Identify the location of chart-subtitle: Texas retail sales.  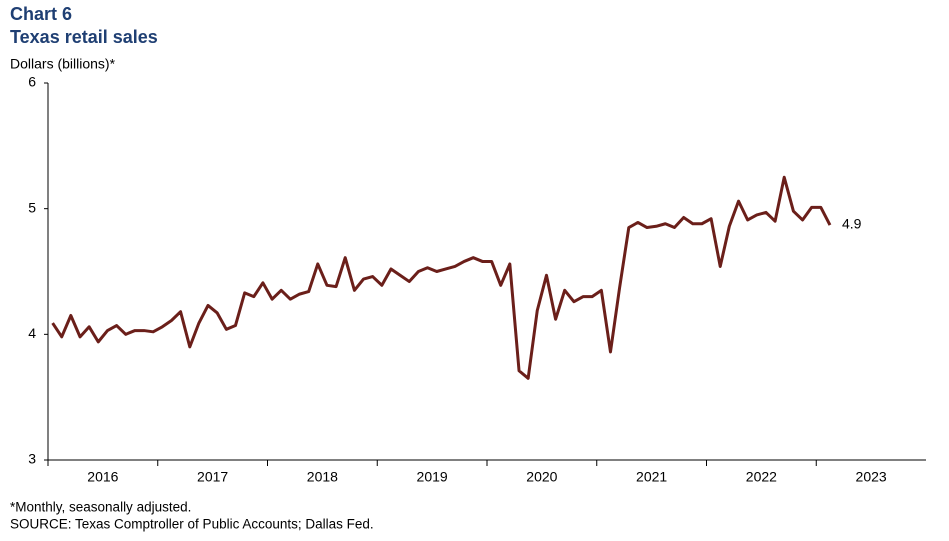
(84, 37).